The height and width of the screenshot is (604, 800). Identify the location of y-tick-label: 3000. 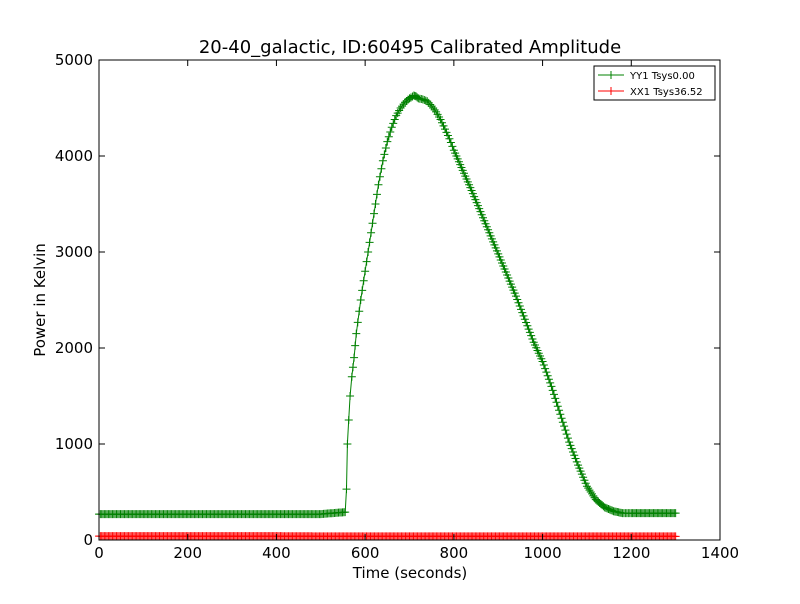
(74, 252).